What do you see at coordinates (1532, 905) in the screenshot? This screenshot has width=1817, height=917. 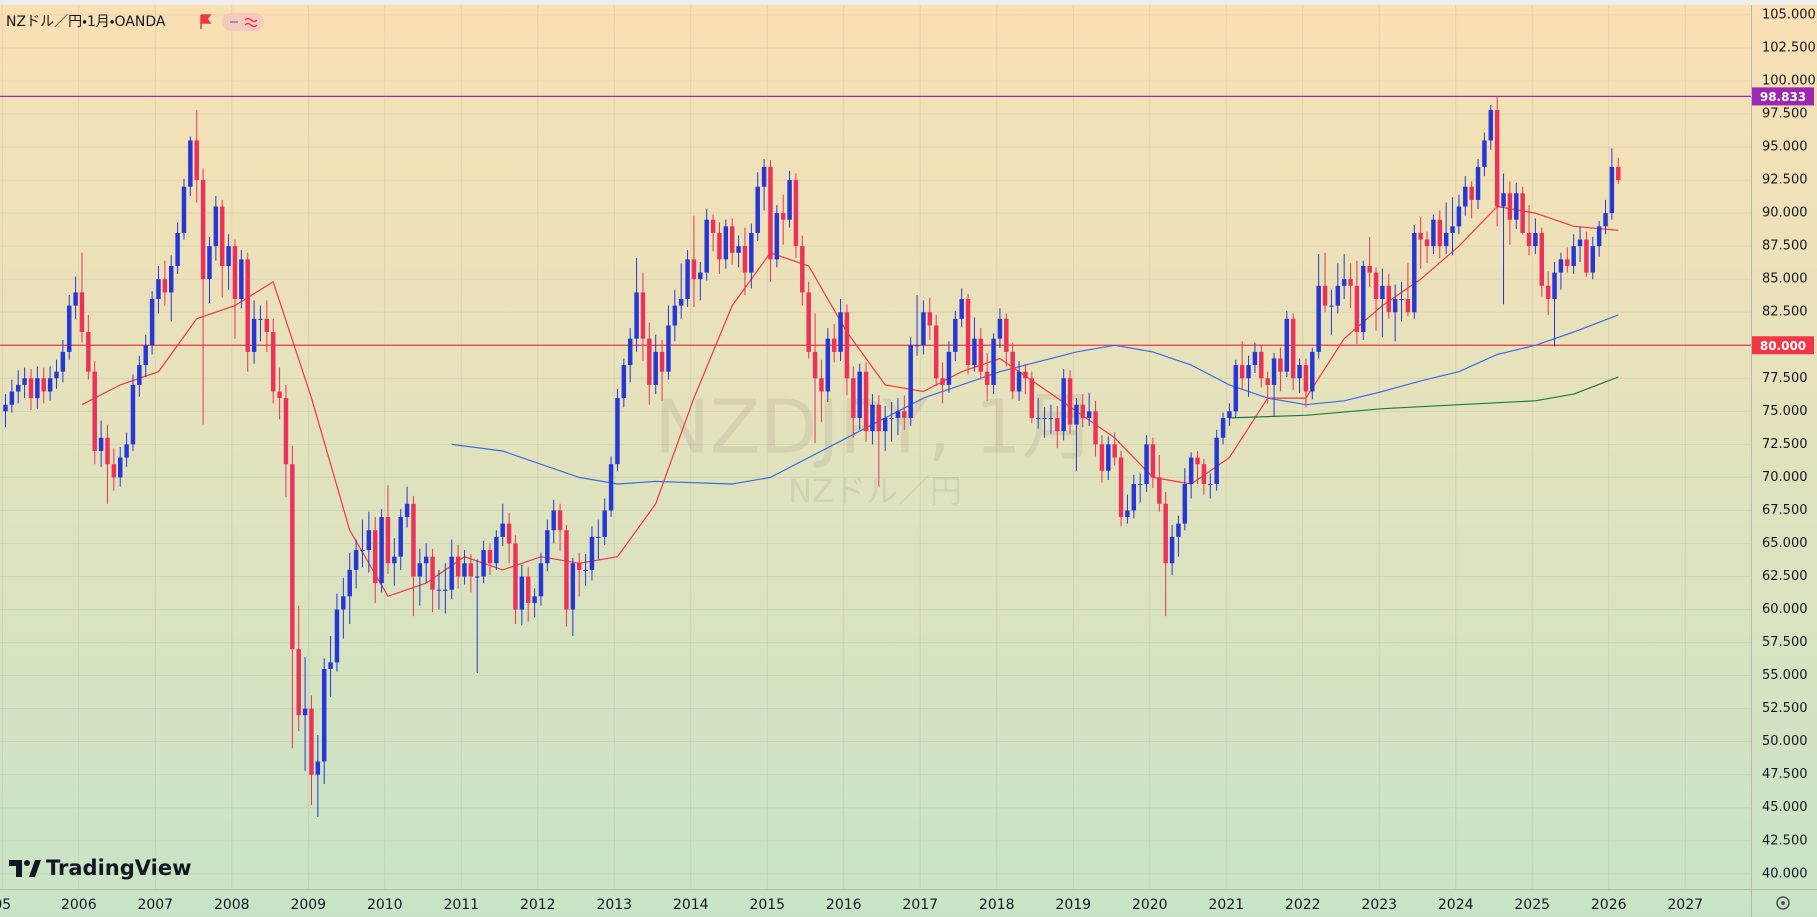 I see `x-tick-label: 2025` at bounding box center [1532, 905].